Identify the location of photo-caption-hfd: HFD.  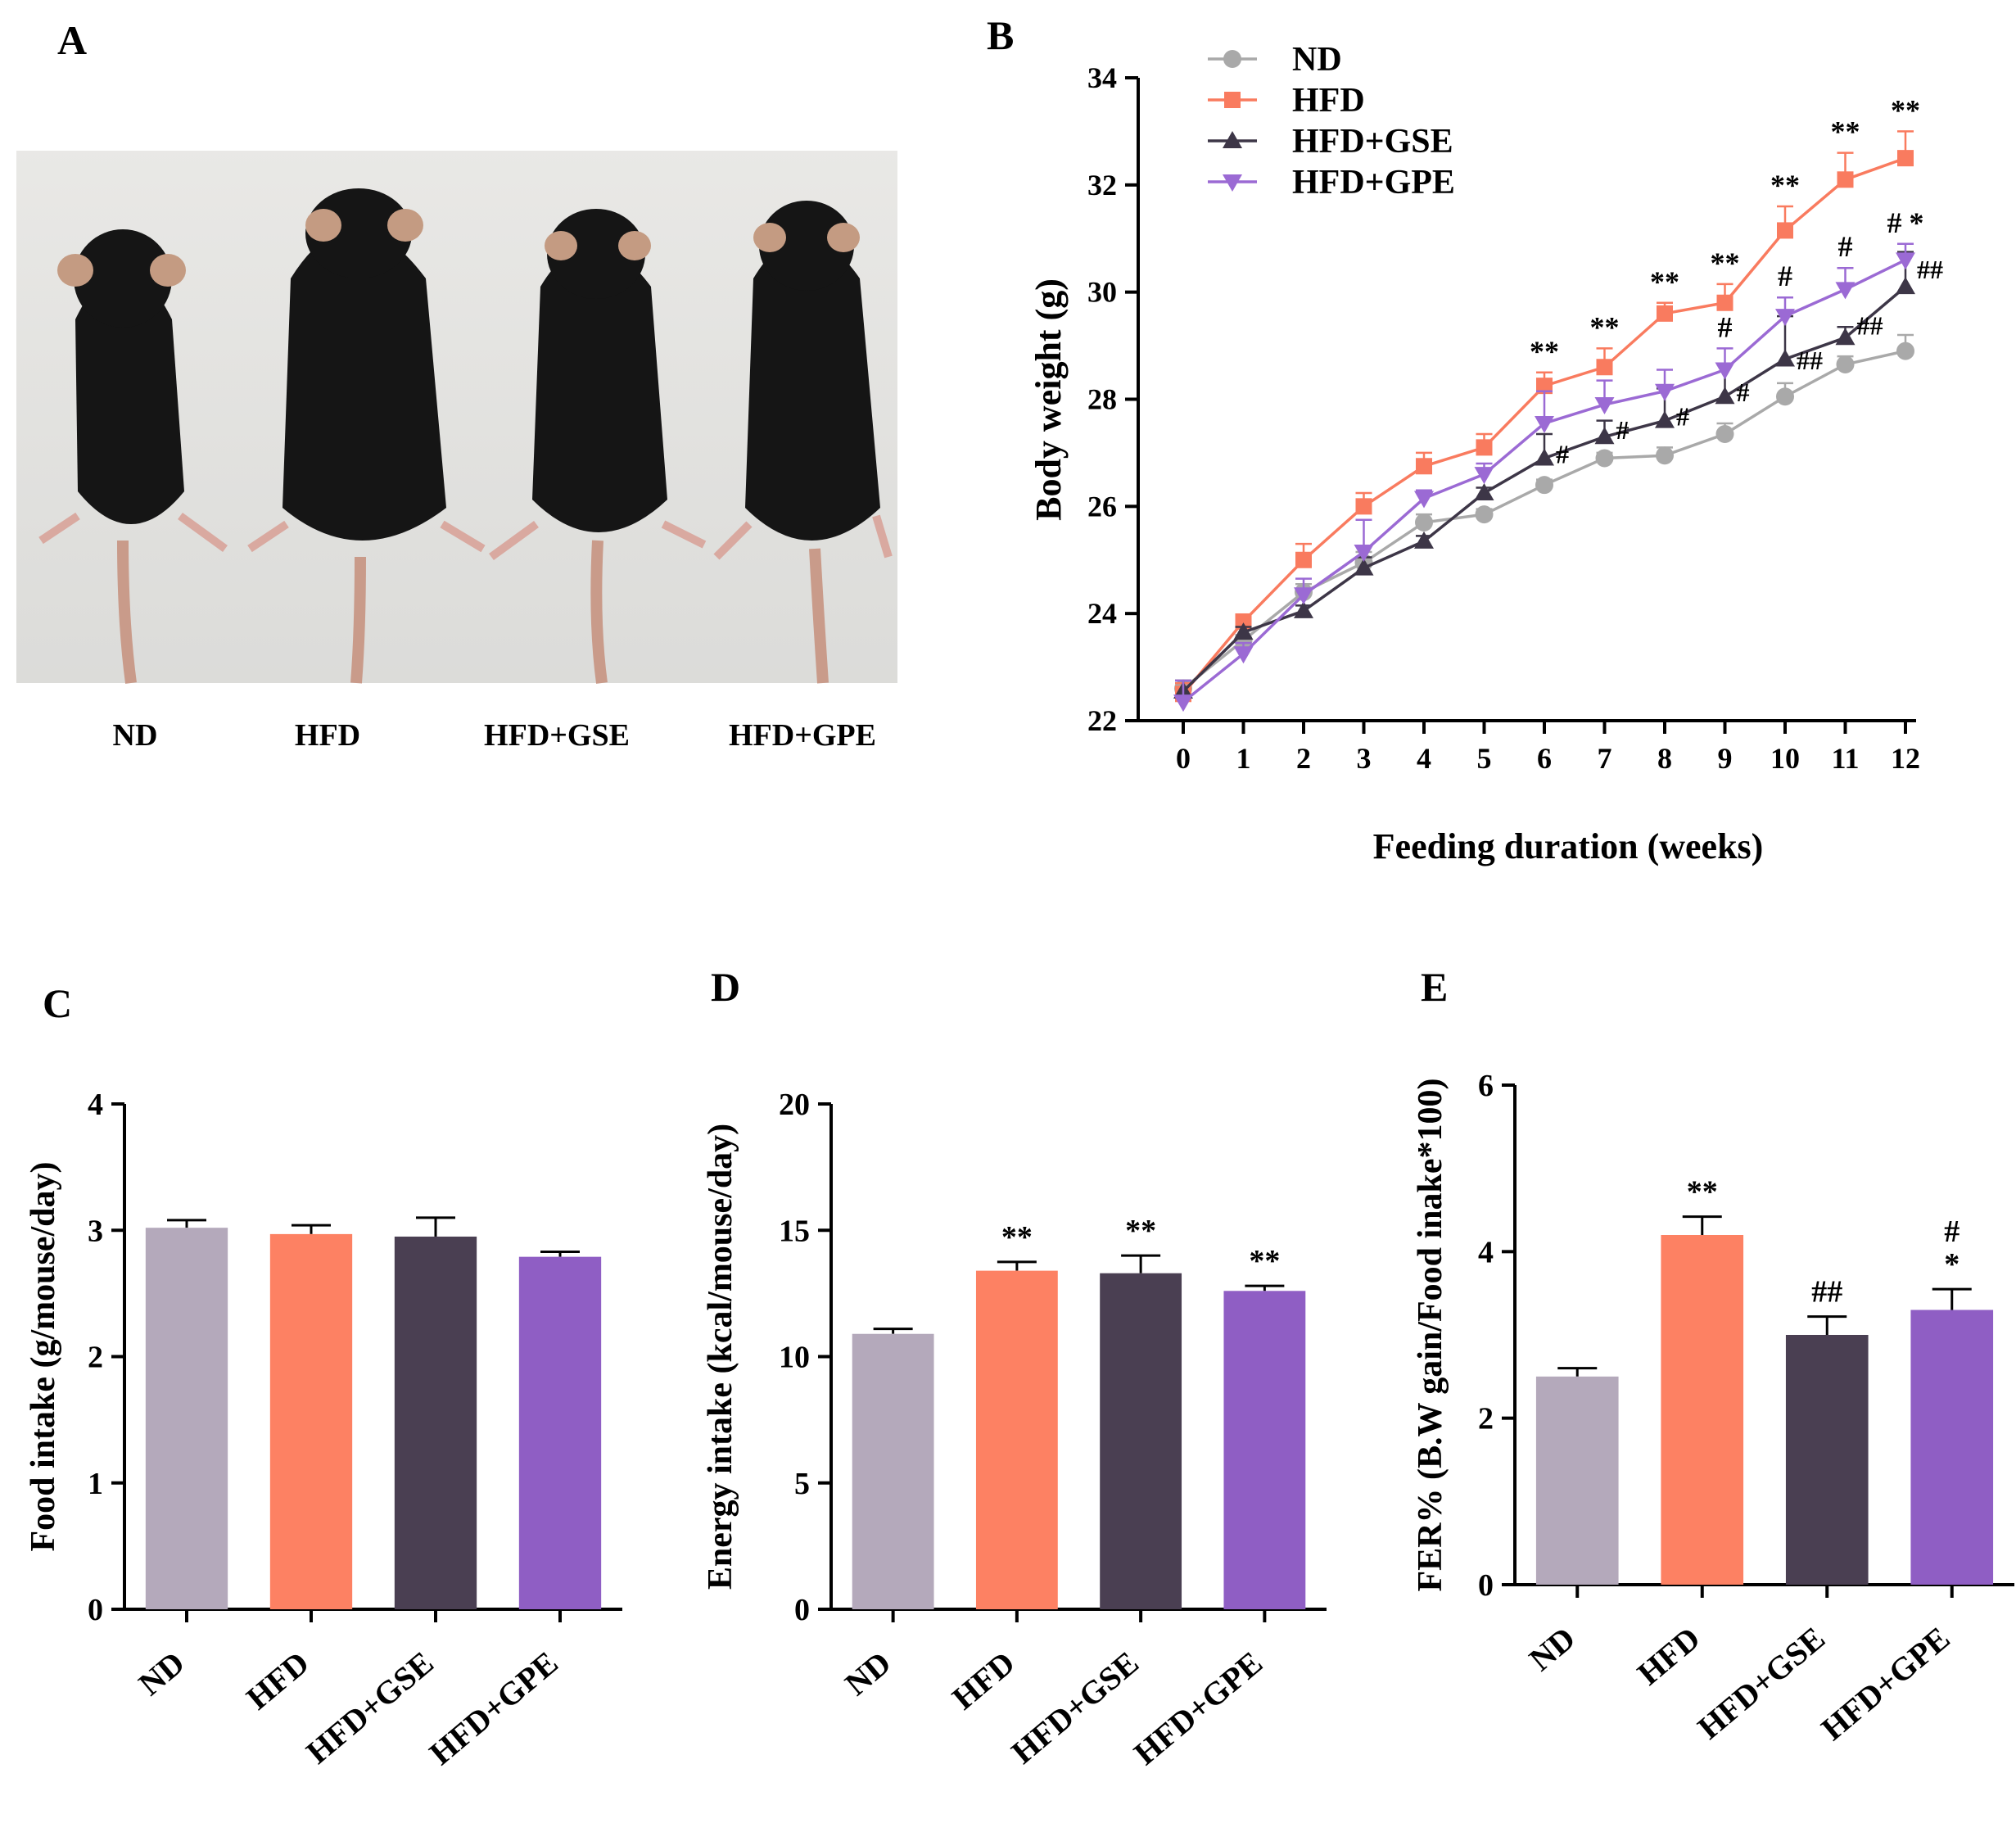
(328, 736).